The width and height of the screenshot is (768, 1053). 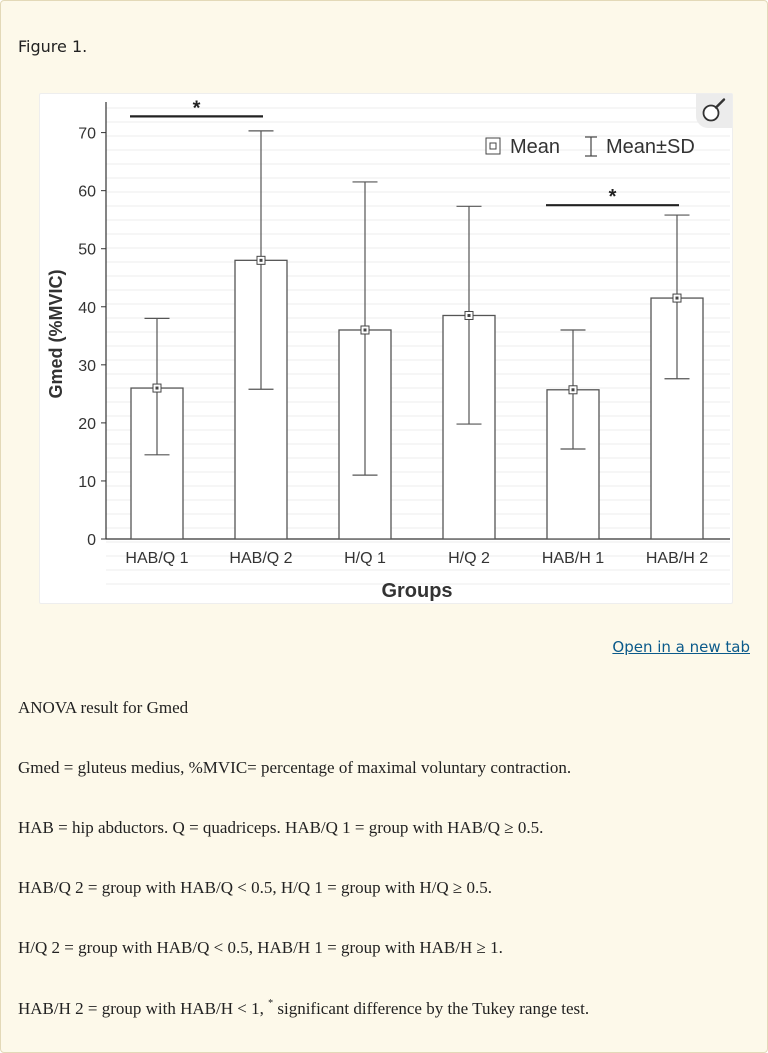 I want to click on category-label: H/Q 1, so click(x=365, y=558).